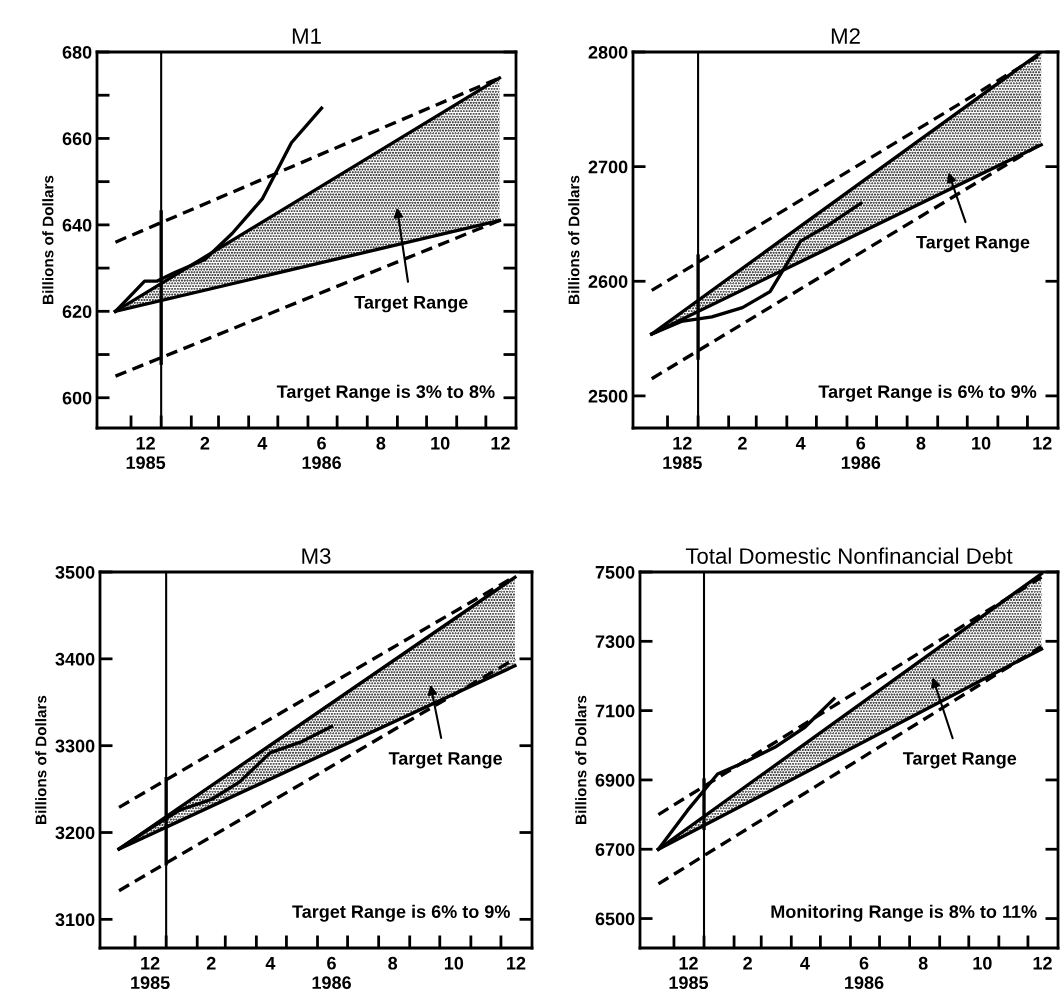 Image resolution: width=1064 pixels, height=1001 pixels. Describe the element at coordinates (615, 919) in the screenshot. I see `y-tick-label: 6500` at that location.